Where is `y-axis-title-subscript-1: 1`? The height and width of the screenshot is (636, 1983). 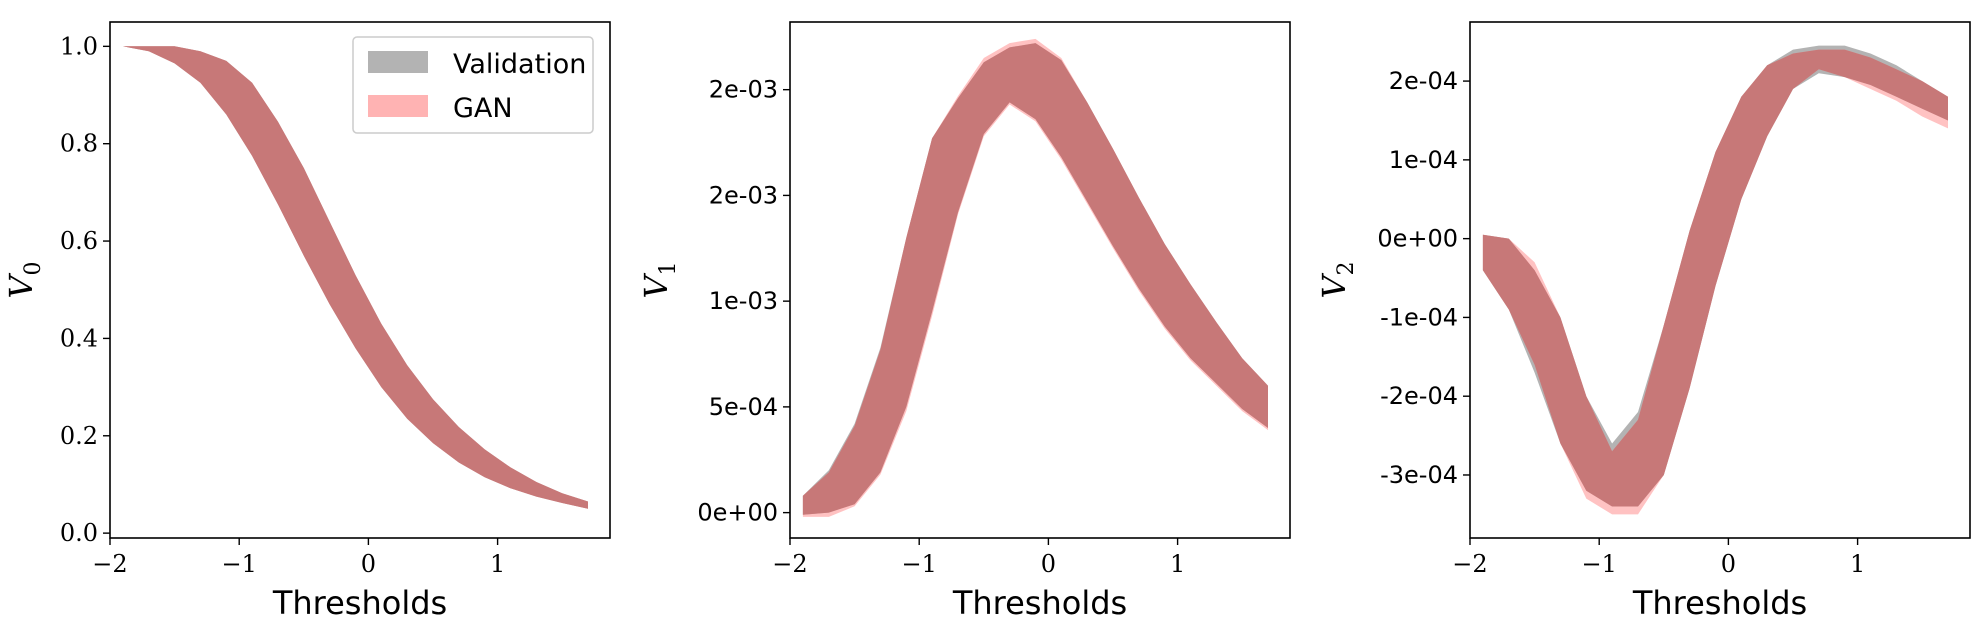
y-axis-title-subscript-1: 1 is located at coordinates (668, 268).